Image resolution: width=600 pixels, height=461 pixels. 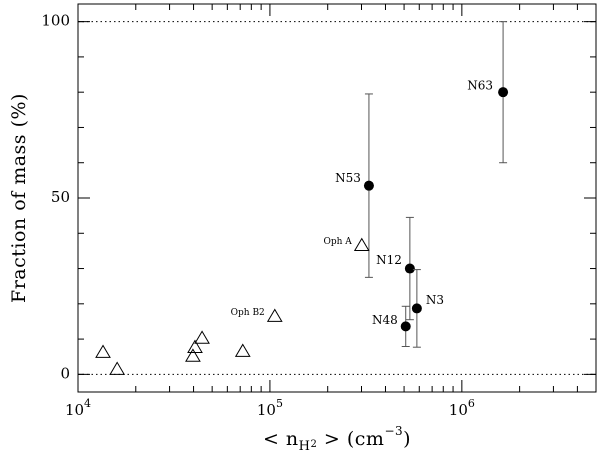 I want to click on x-tick-label: 10⁵, so click(x=270, y=408).